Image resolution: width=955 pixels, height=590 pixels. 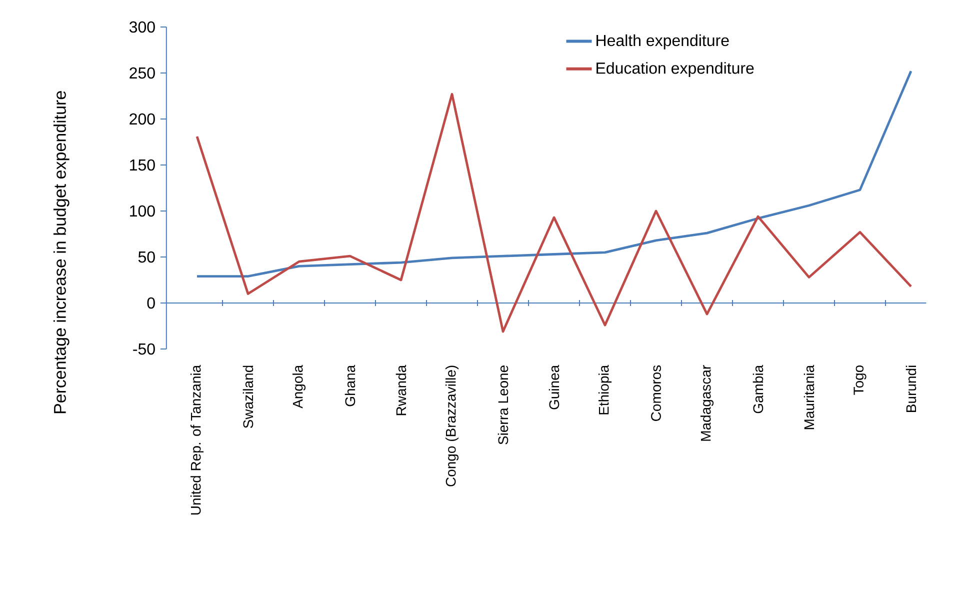 What do you see at coordinates (707, 403) in the screenshot?
I see `x-tick-label: Madagascar` at bounding box center [707, 403].